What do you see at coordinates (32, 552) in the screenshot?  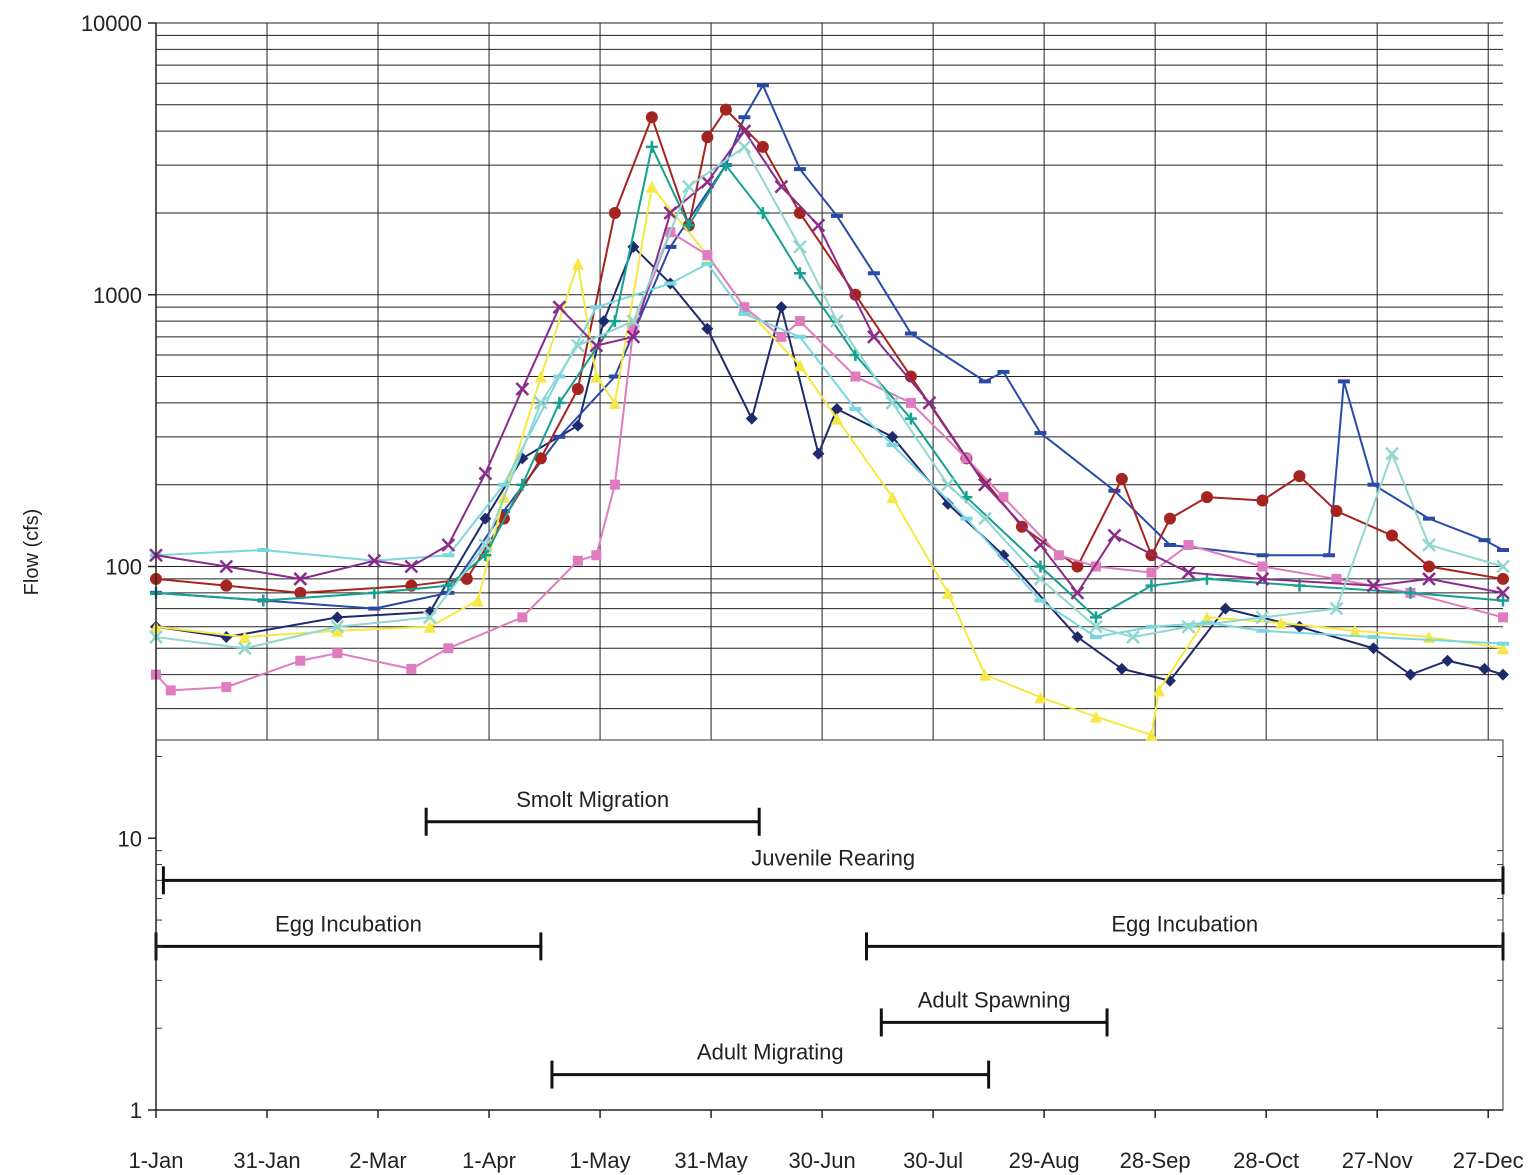 I see `y-axis-label: Flow (cfs)` at bounding box center [32, 552].